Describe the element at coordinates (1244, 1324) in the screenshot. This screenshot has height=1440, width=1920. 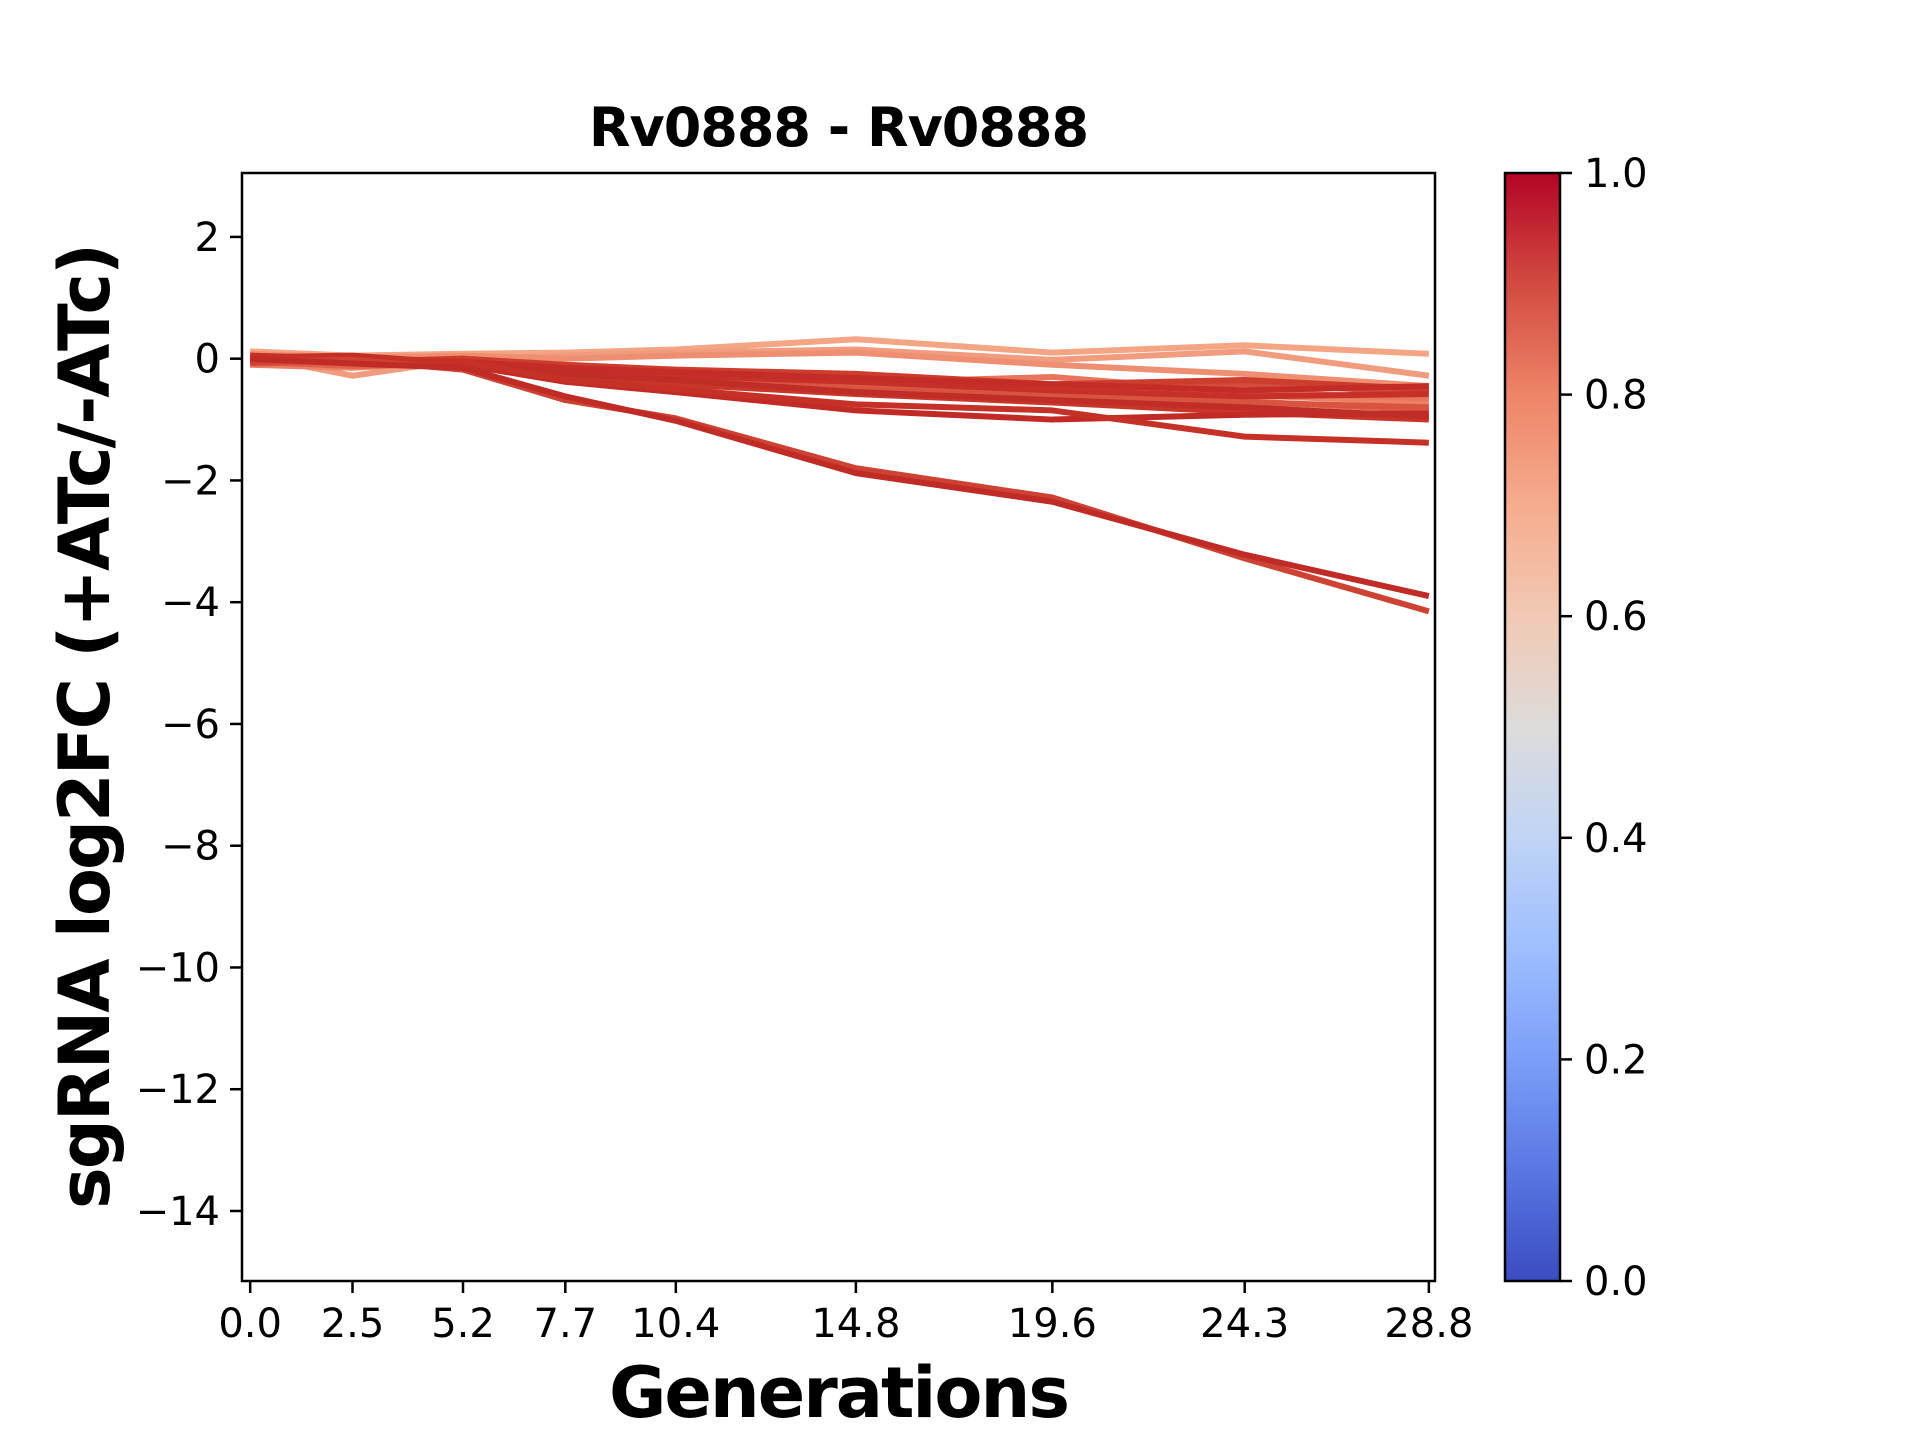
I see `x-tick-label: 24.3` at that location.